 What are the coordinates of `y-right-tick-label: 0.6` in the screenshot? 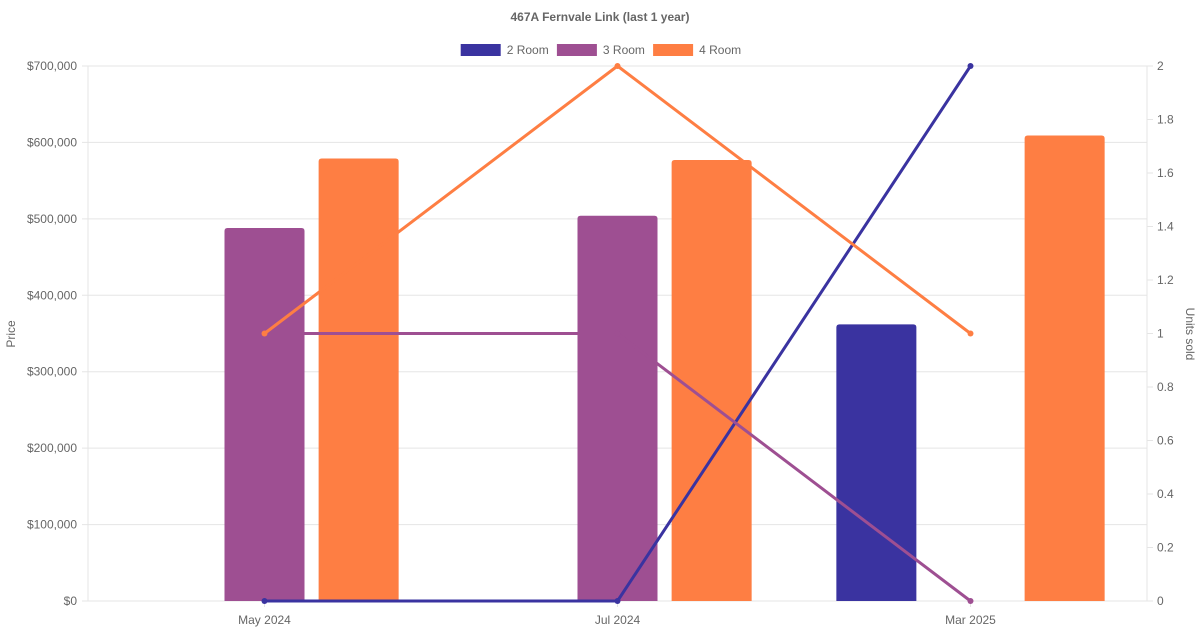 It's located at (1165, 441).